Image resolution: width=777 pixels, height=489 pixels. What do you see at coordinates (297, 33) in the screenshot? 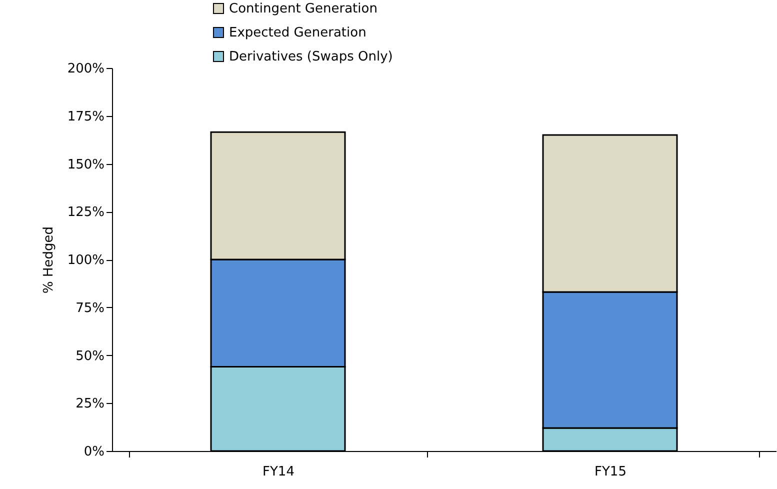
I see `legend-label: Expected Generation` at bounding box center [297, 33].